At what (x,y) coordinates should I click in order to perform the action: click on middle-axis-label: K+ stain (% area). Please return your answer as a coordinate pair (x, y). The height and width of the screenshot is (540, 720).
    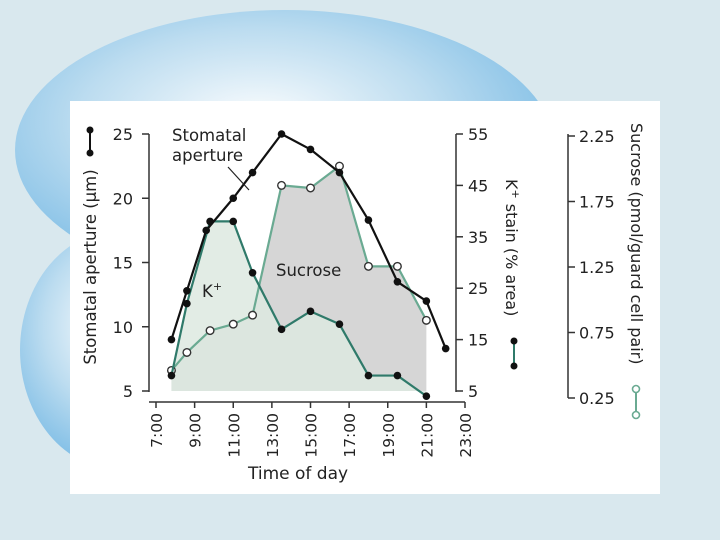
    Looking at the image, I should click on (512, 247).